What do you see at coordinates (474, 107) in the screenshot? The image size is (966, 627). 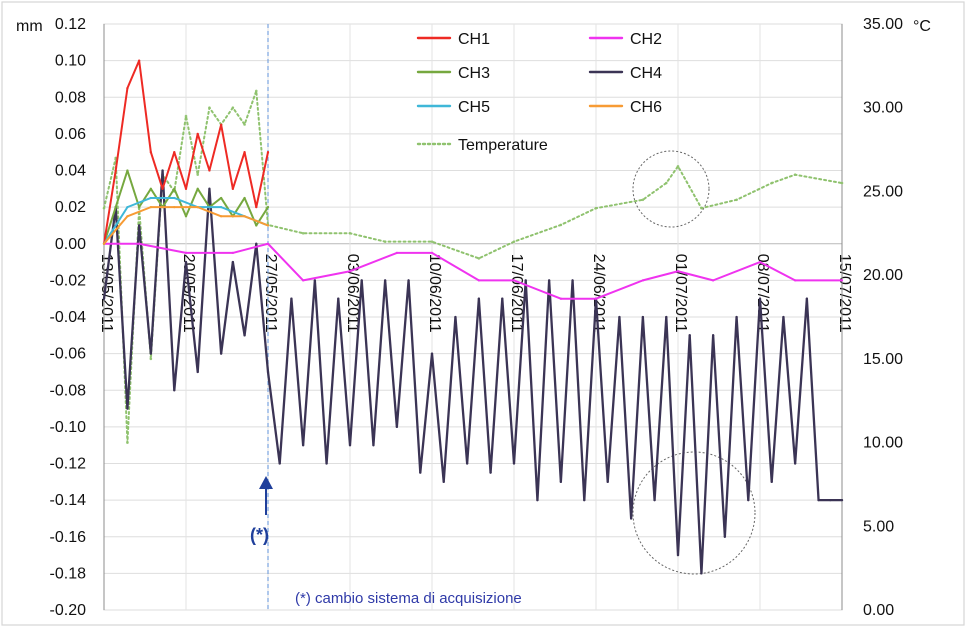 I see `ch5-legend-label: CH5` at bounding box center [474, 107].